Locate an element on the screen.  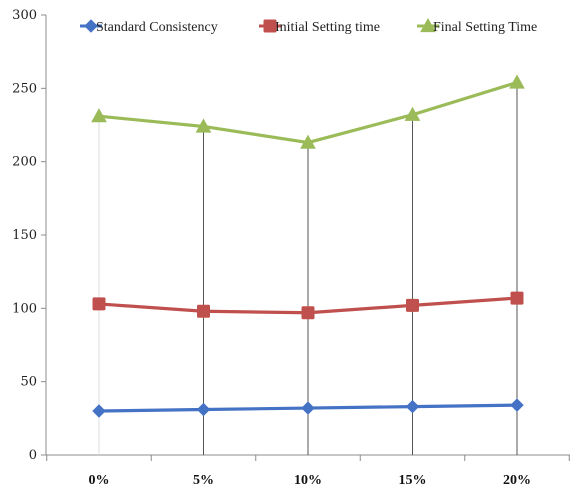
series-line is located at coordinates (308, 112).